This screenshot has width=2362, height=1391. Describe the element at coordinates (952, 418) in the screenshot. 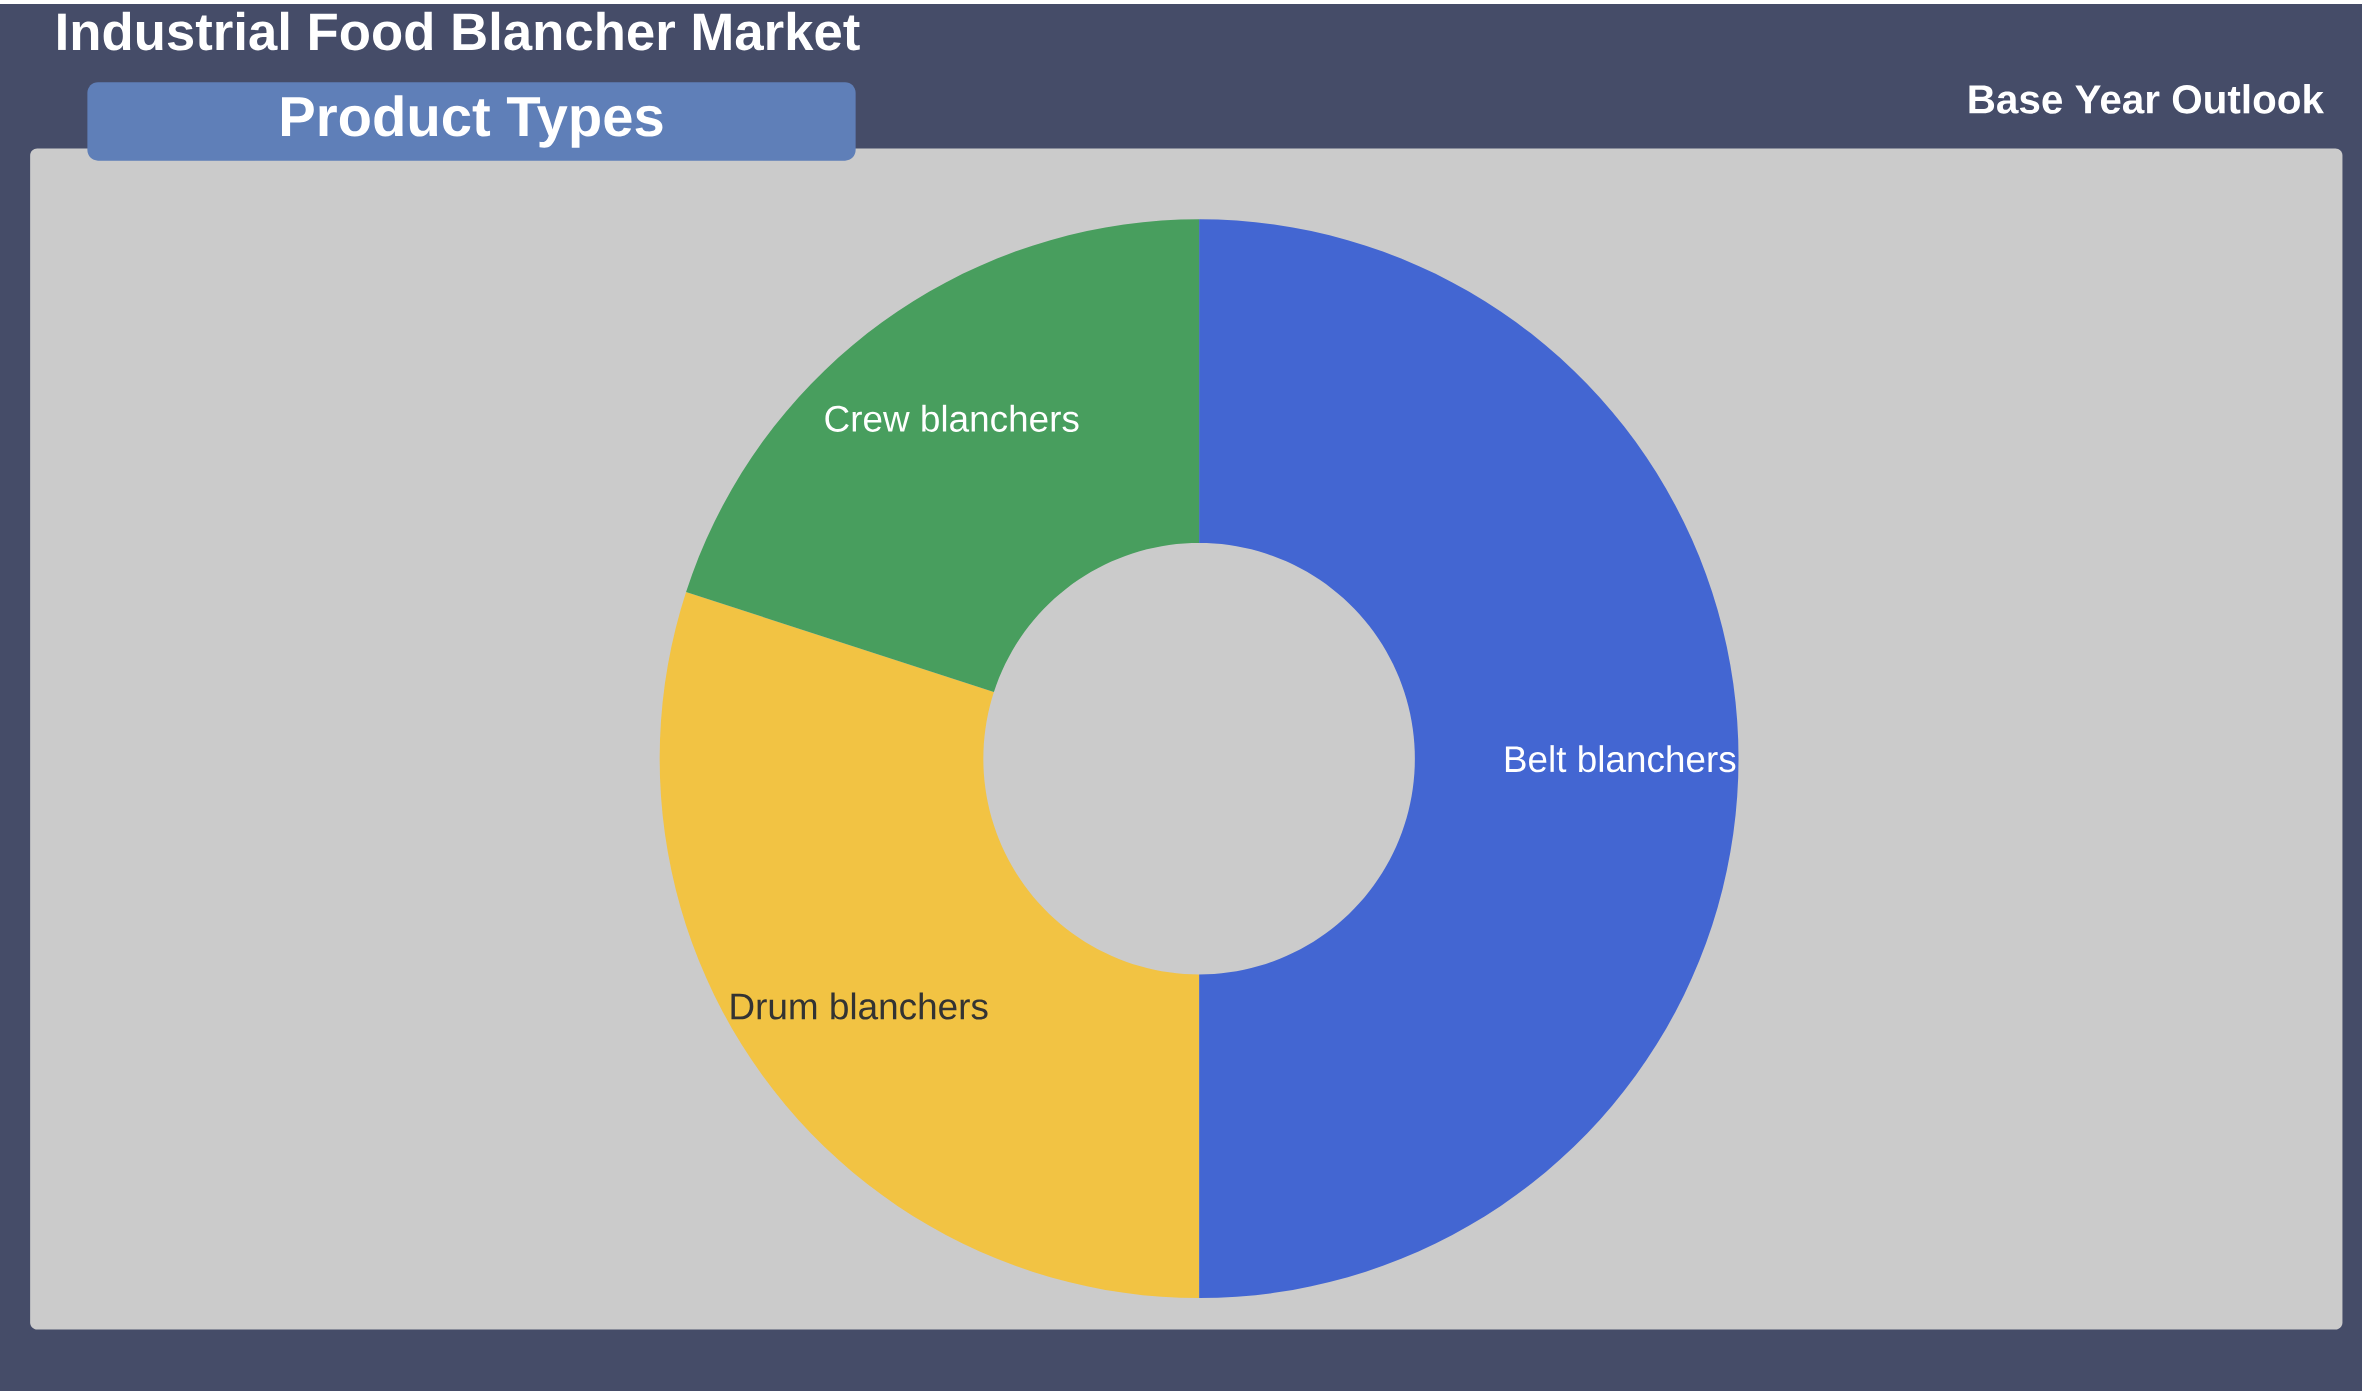

I see `slice-label: Crew blanchers` at that location.